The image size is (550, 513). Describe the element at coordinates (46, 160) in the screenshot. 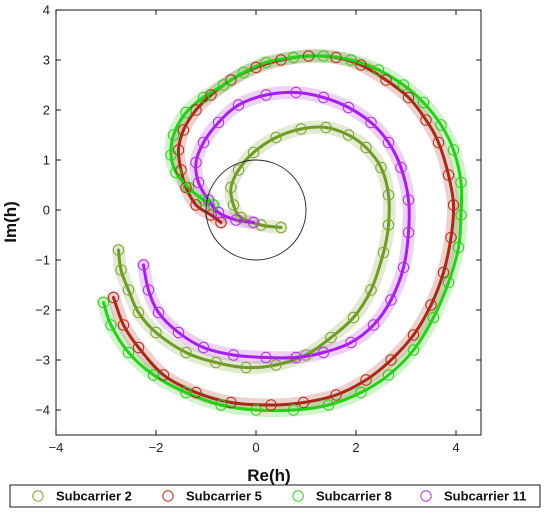

I see `y-tick-label: 1` at that location.